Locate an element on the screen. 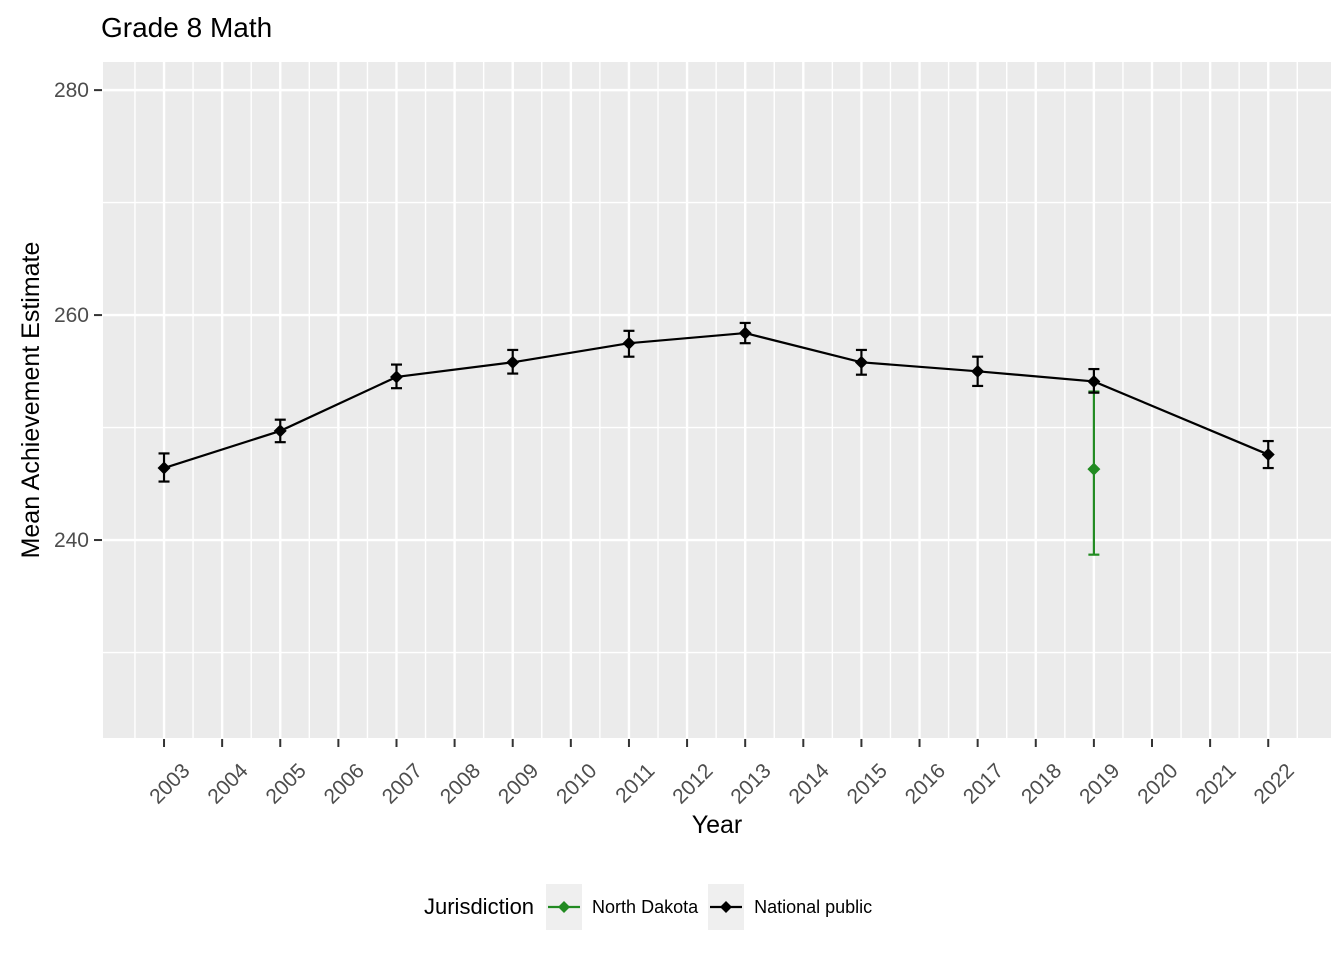 The height and width of the screenshot is (960, 1344). x-tick-label: 2014 is located at coordinates (810, 784).